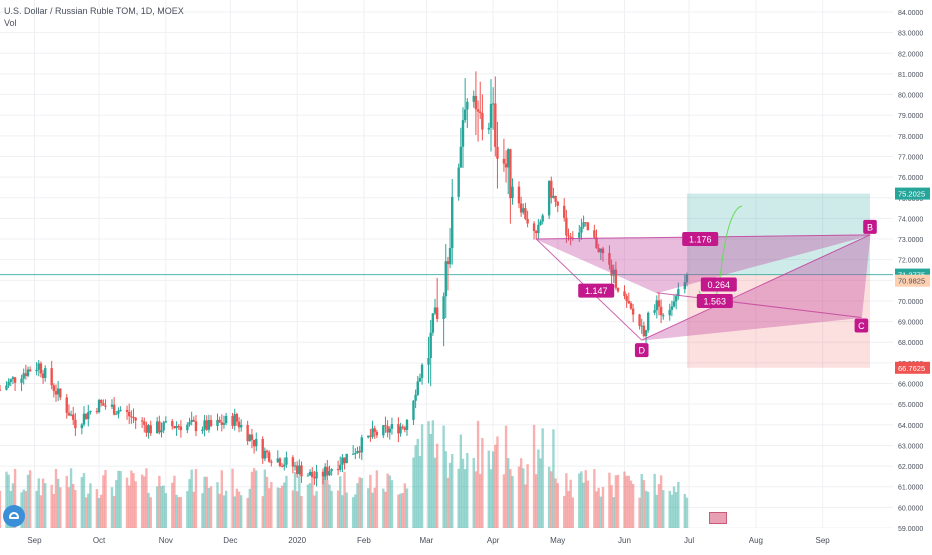 This screenshot has width=932, height=555. Describe the element at coordinates (823, 540) in the screenshot. I see `x-tick-label: Sep` at that location.